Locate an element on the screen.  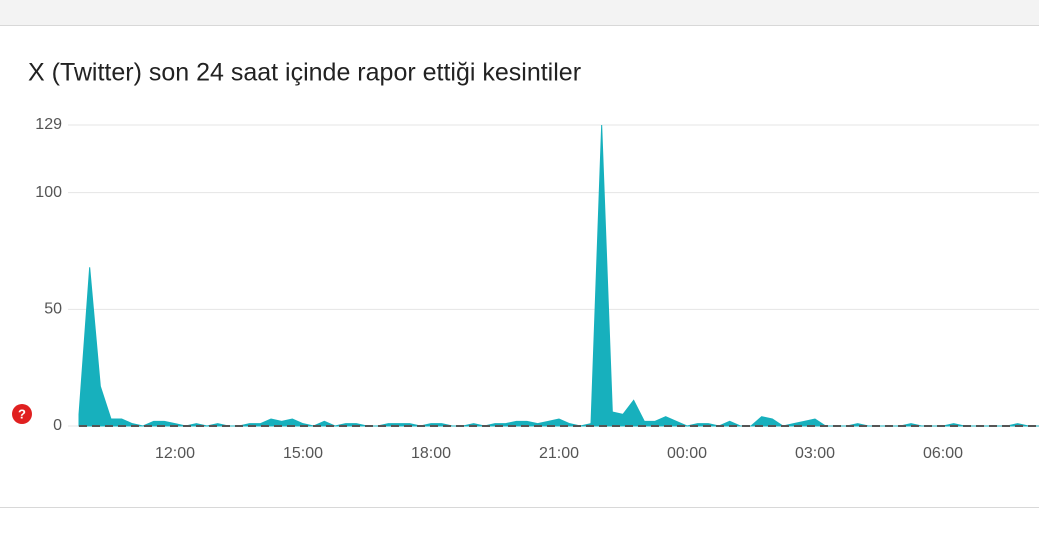
y-tick-label: 100 is located at coordinates (48, 192).